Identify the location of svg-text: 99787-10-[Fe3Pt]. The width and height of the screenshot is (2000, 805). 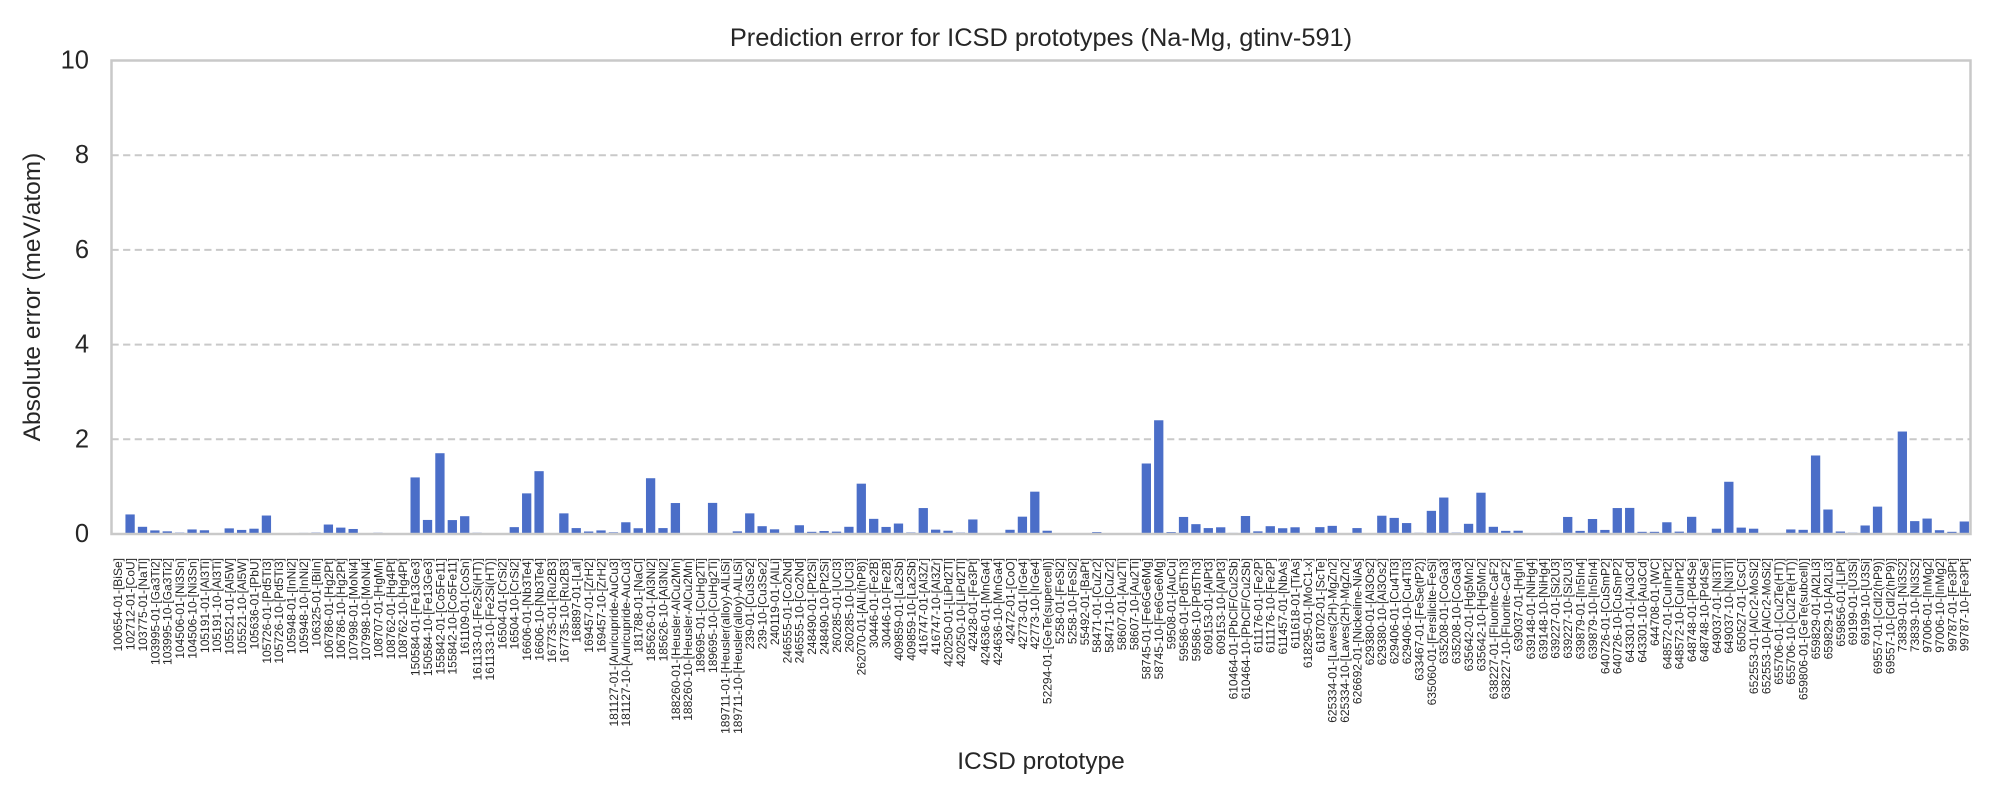
(1965, 604).